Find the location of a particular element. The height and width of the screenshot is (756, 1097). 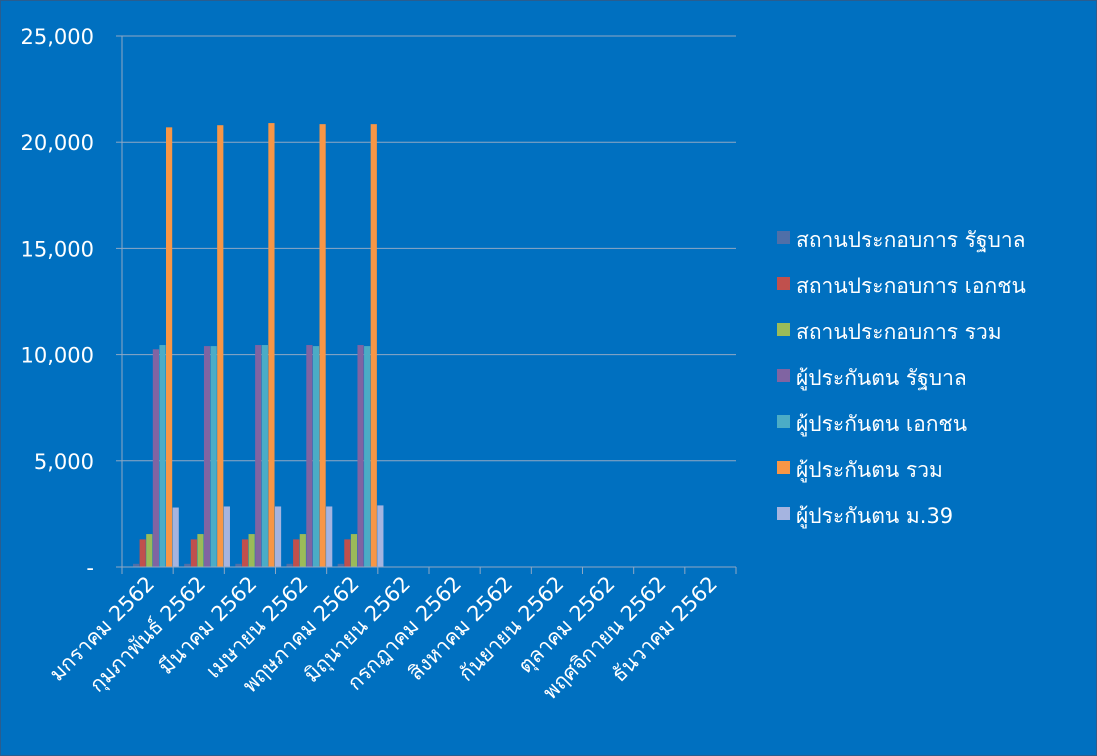

y-tick-label: 5,000 is located at coordinates (64, 462).